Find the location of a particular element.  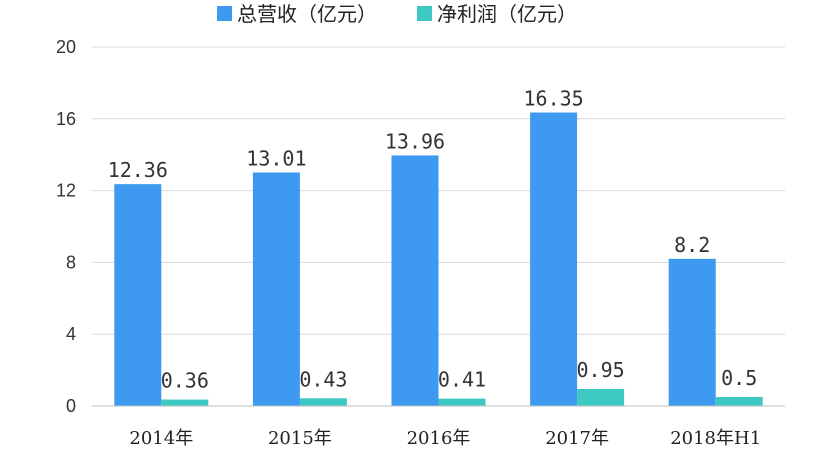

x-category-label: 2015年 is located at coordinates (300, 438).